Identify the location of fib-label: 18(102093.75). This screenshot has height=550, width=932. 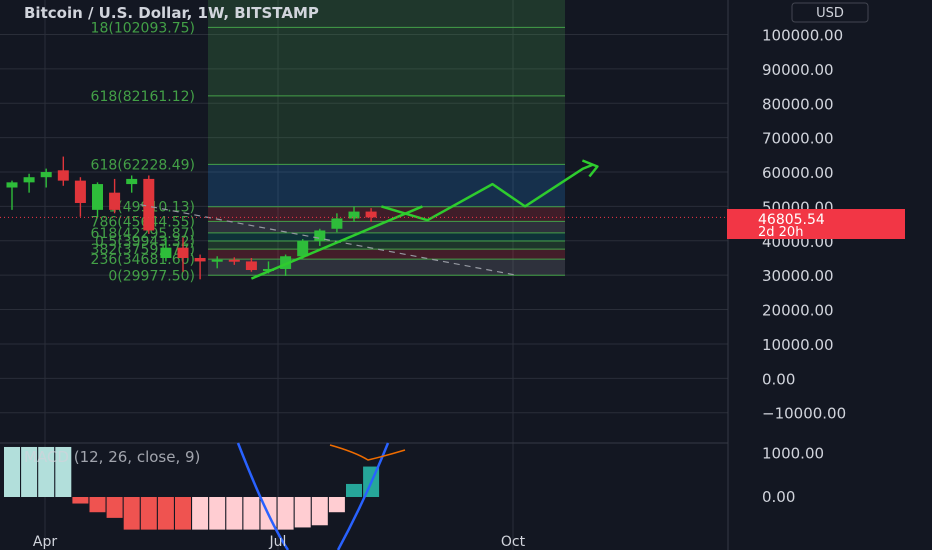
(143, 28).